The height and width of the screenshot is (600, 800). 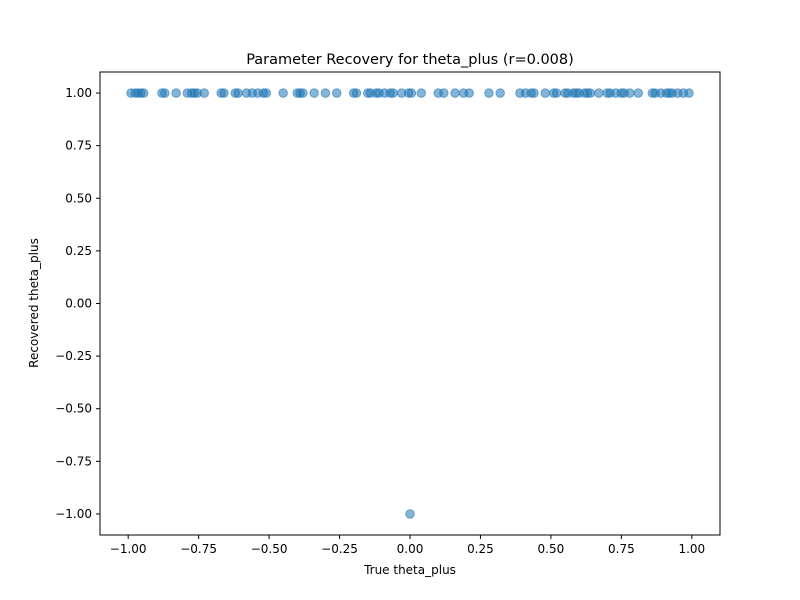 I want to click on x-tick-label-7: 0.75, so click(x=621, y=549).